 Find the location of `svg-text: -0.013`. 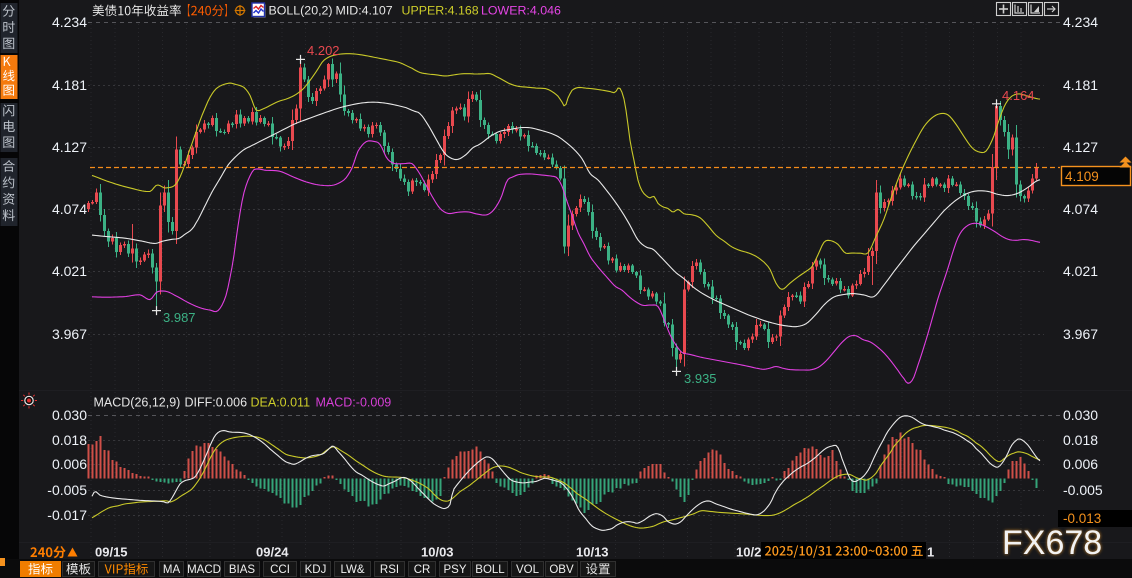

svg-text: -0.013 is located at coordinates (1082, 518).